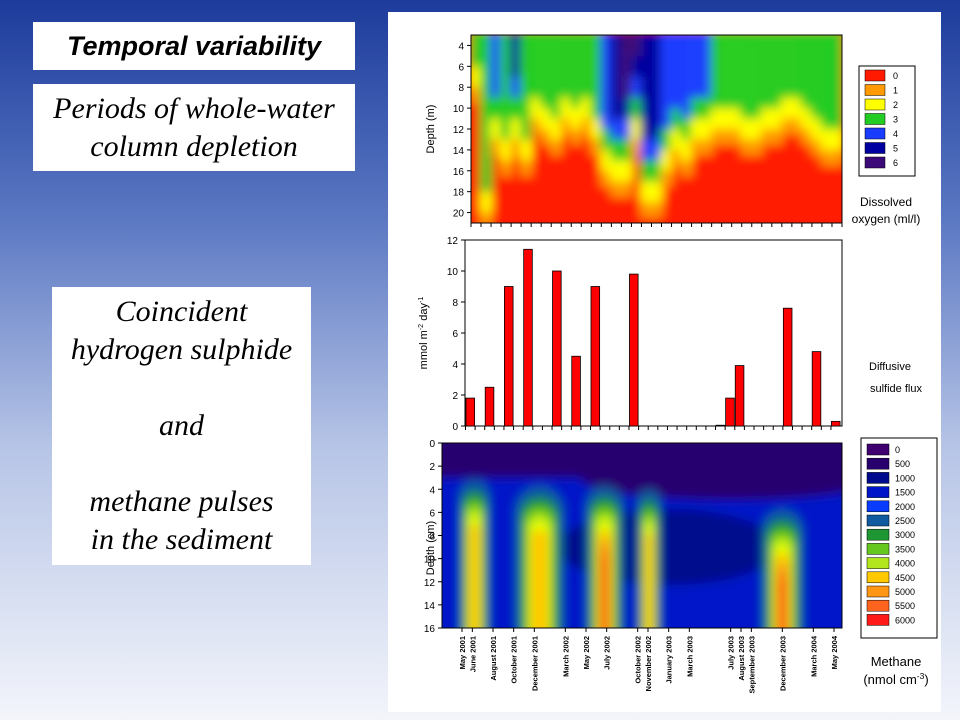 Image resolution: width=960 pixels, height=720 pixels. Describe the element at coordinates (905, 592) in the screenshot. I see `methane-legend-label: 5000` at that location.